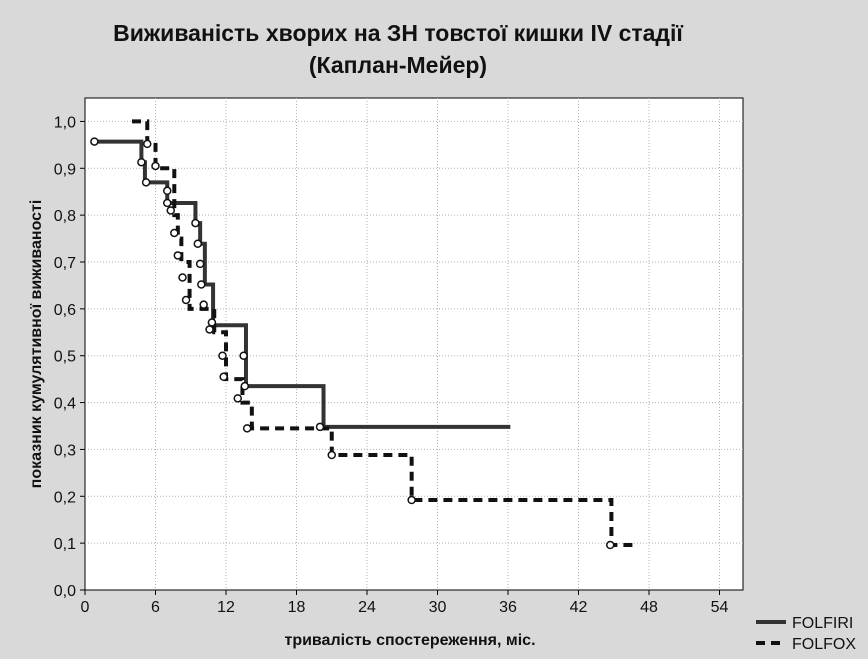  What do you see at coordinates (438, 607) in the screenshot?
I see `x-tick-label: 30` at bounding box center [438, 607].